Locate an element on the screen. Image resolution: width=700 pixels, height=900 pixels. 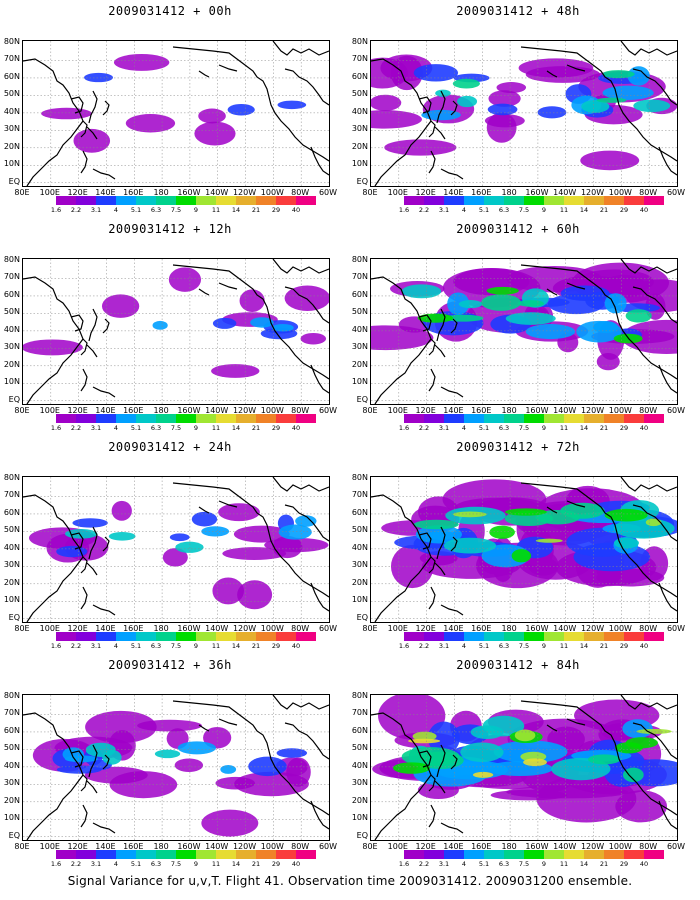
lat-label: 50N is located at coordinates (11, 530).